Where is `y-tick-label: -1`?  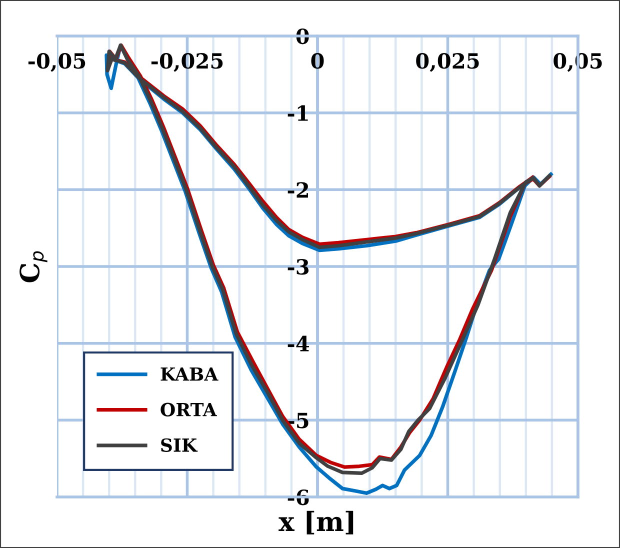 y-tick-label: -1 is located at coordinates (298, 113).